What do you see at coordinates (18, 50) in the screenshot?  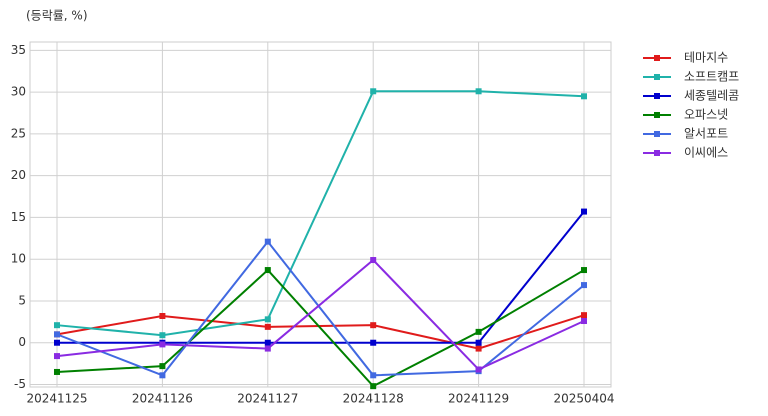 I see `y-tick-label: 35` at bounding box center [18, 50].